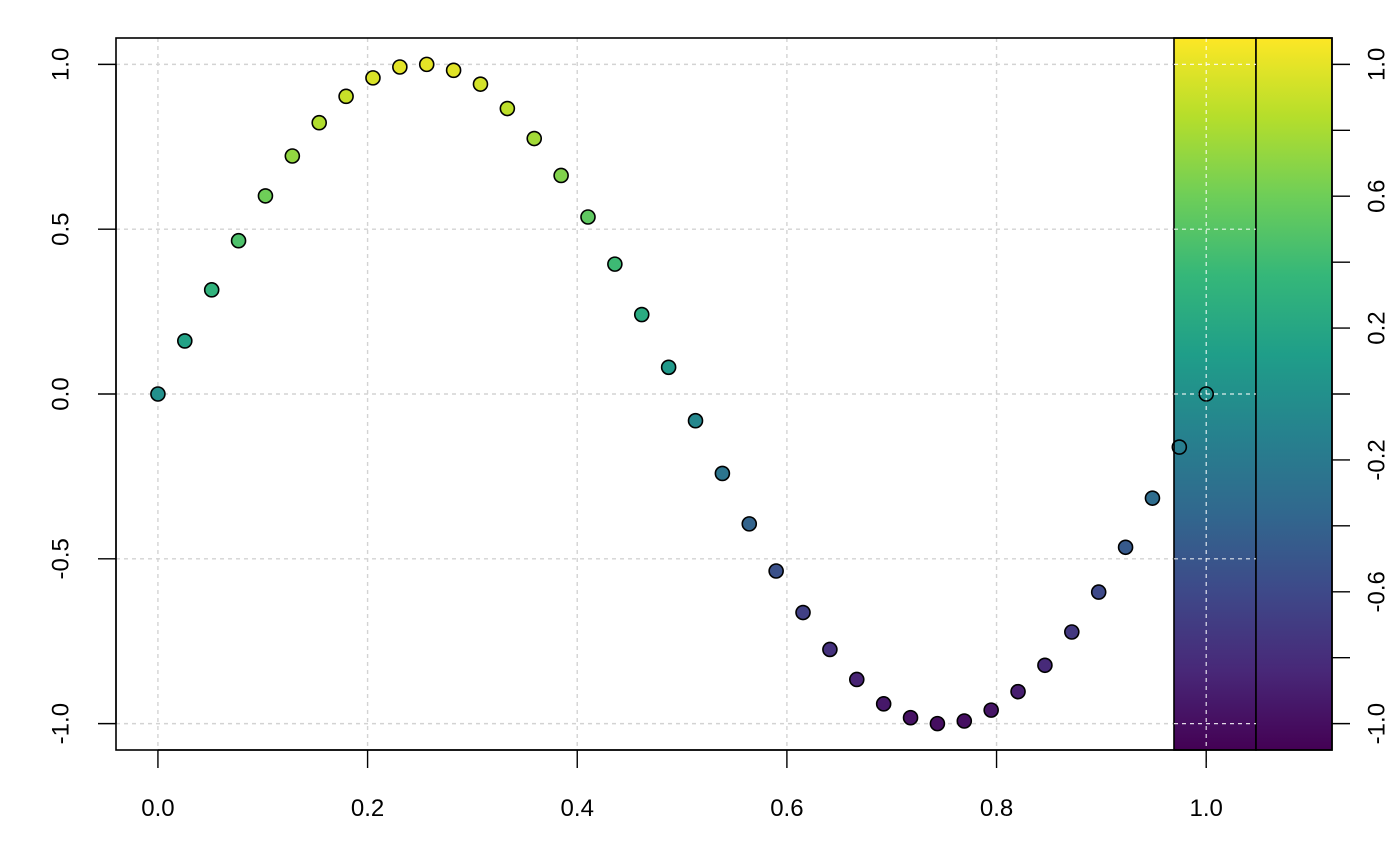  I want to click on x-tick-label: 0.8, so click(996, 808).